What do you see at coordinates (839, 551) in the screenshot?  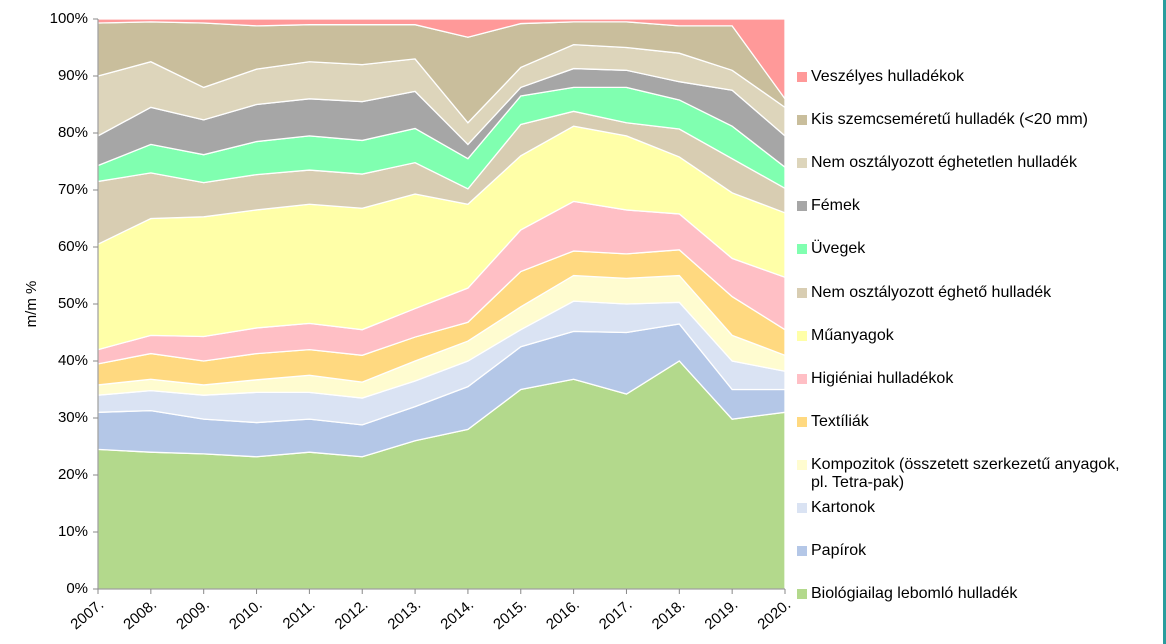 I see `legend-label: Papírok` at bounding box center [839, 551].